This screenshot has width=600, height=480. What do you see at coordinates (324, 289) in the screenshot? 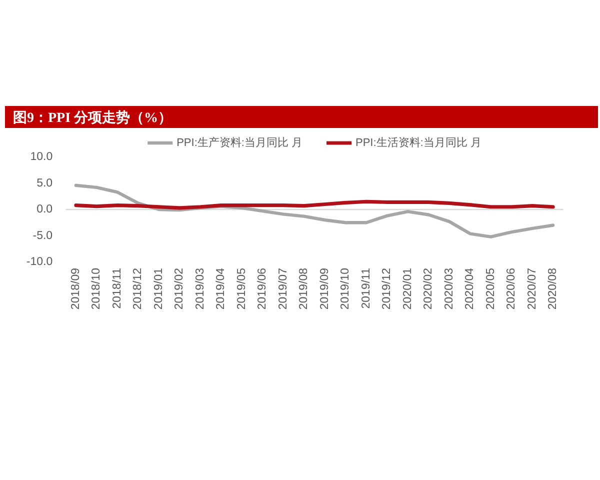
I see `x-tick-label: 2019/09` at bounding box center [324, 289].